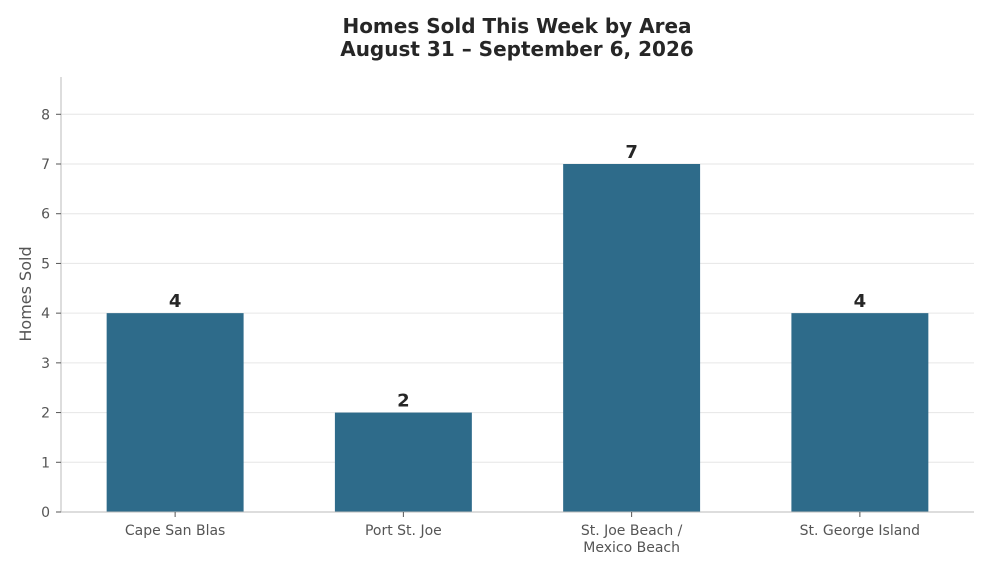 The image size is (990, 572). I want to click on x-tick-label-1: Port St. Joe, so click(403, 531).